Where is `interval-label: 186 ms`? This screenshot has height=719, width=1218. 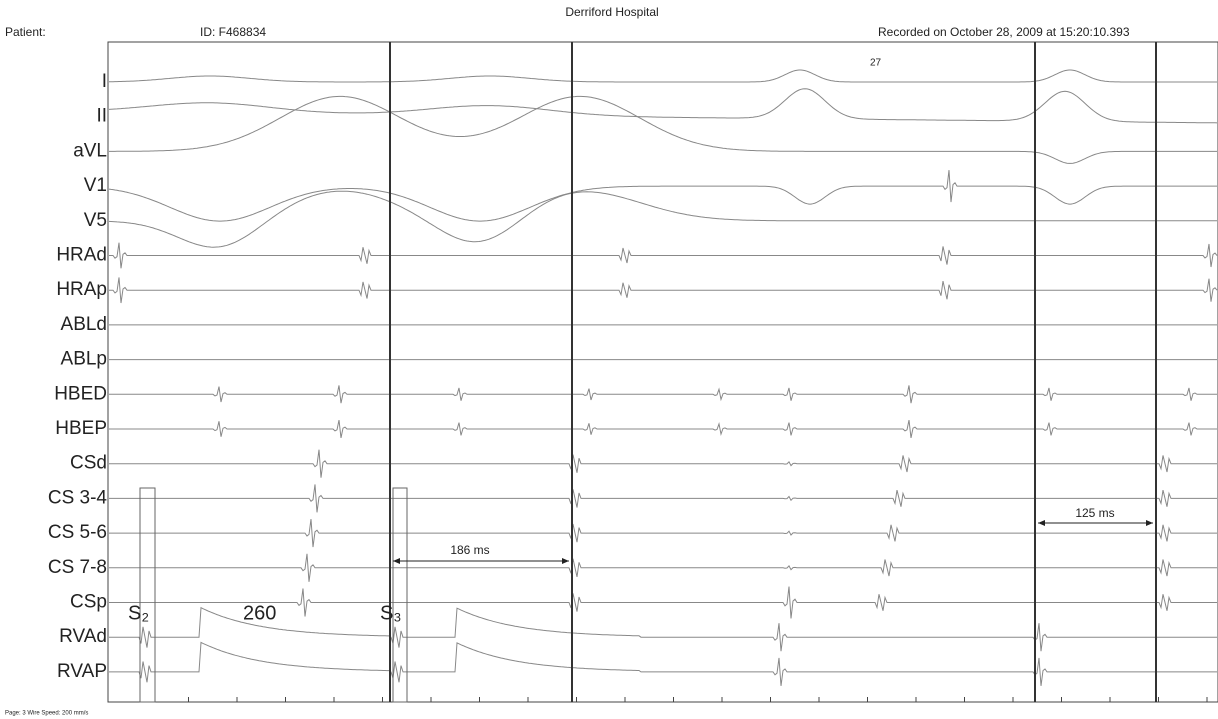 interval-label: 186 ms is located at coordinates (469, 550).